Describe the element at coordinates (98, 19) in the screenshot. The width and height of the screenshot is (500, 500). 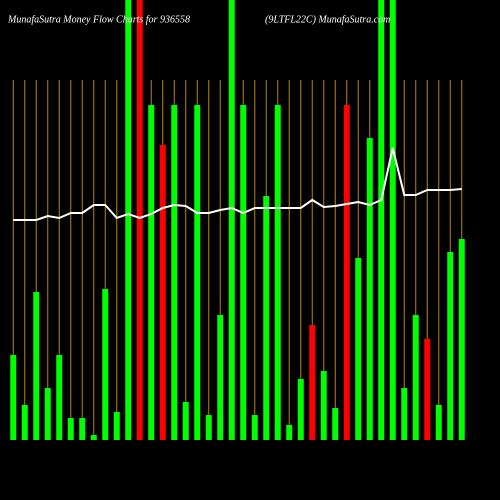
I see `chart-title: MunafaSutra Money Flow Charts for 936558` at that location.